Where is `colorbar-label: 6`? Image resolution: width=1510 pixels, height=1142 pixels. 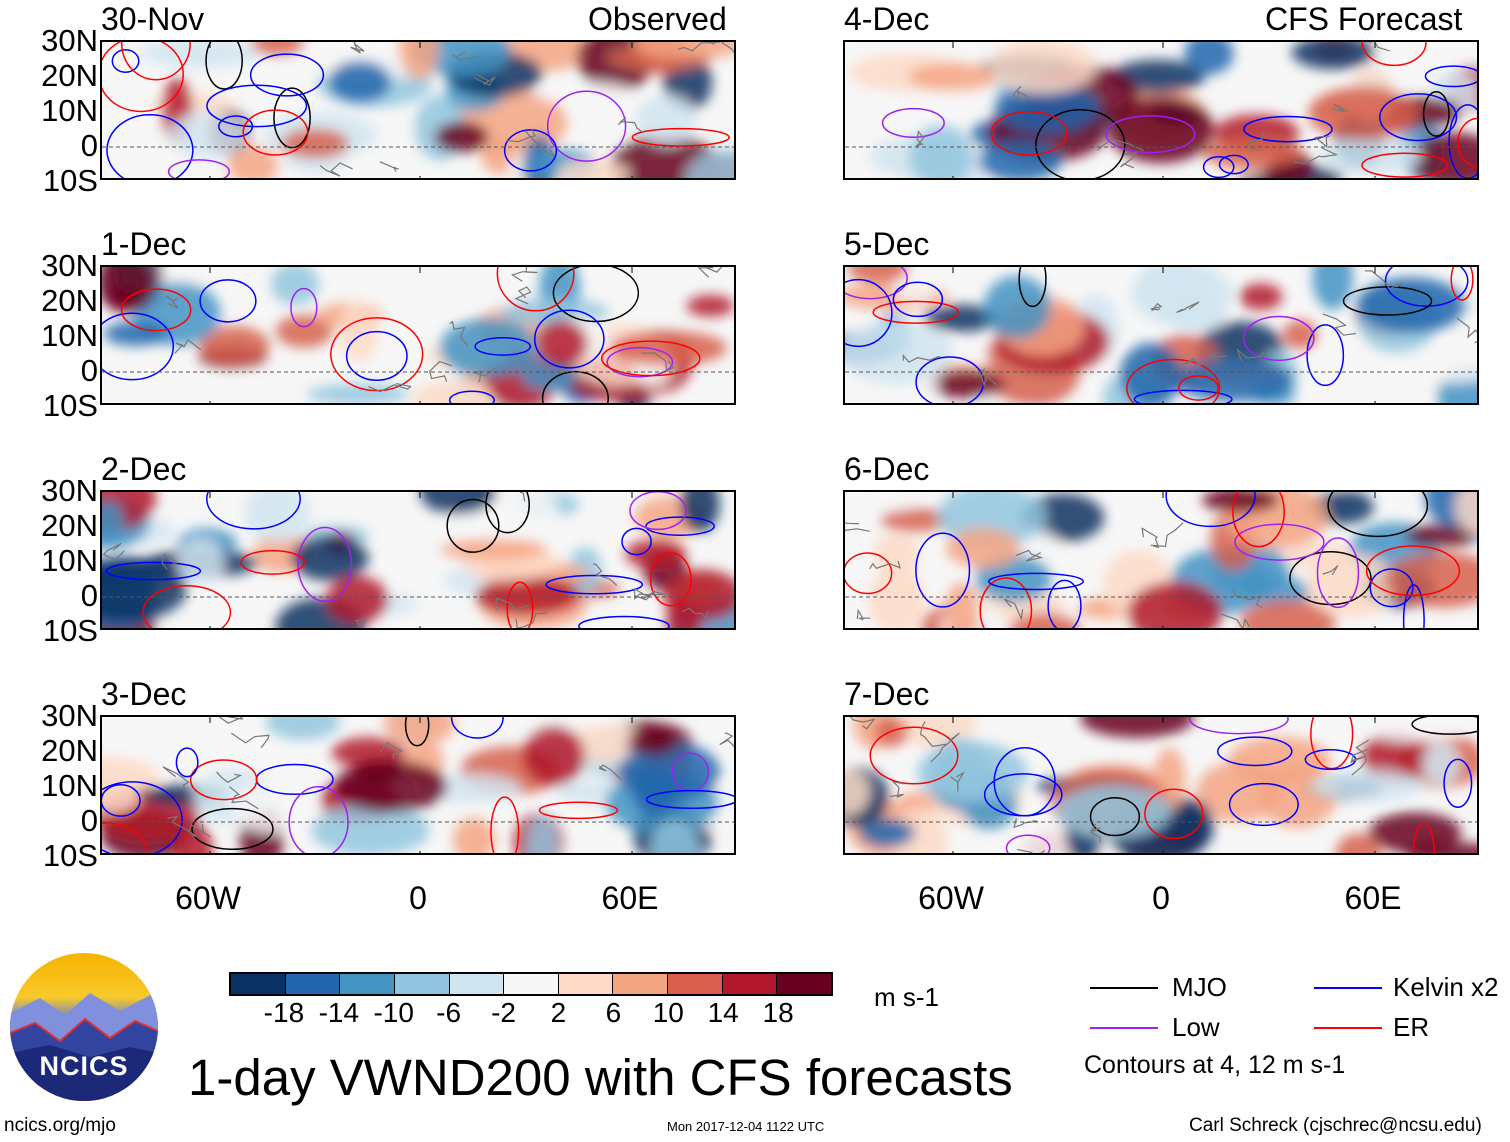 colorbar-label: 6 is located at coordinates (613, 1012).